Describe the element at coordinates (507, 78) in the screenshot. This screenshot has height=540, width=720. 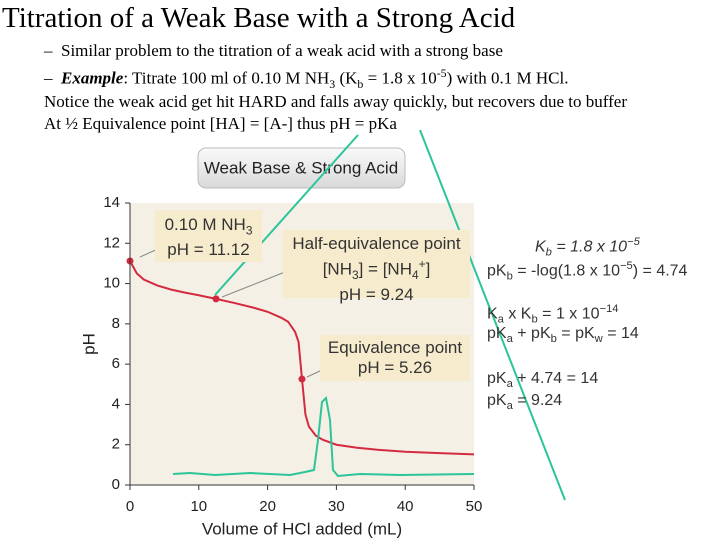
I see `text: ) with 0.1 M HCl.` at that location.